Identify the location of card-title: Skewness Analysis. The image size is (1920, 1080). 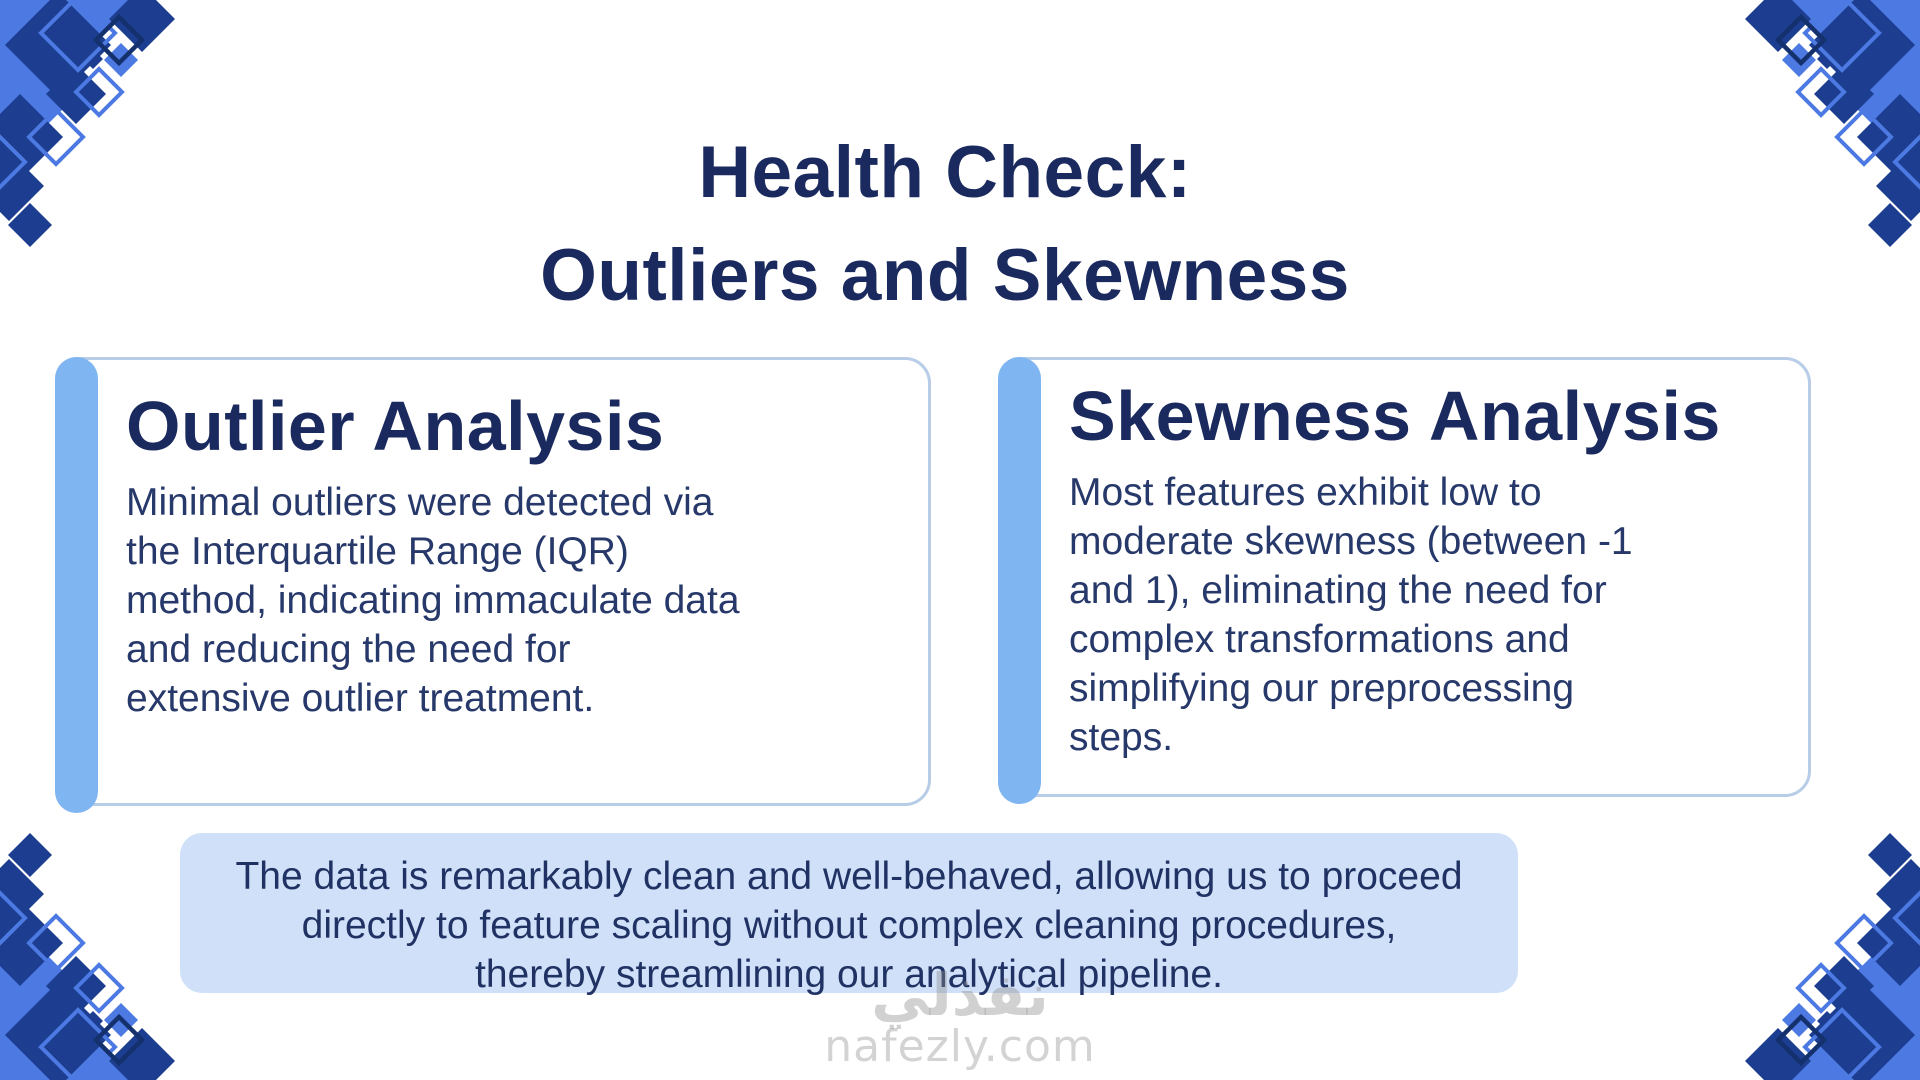
(1395, 416).